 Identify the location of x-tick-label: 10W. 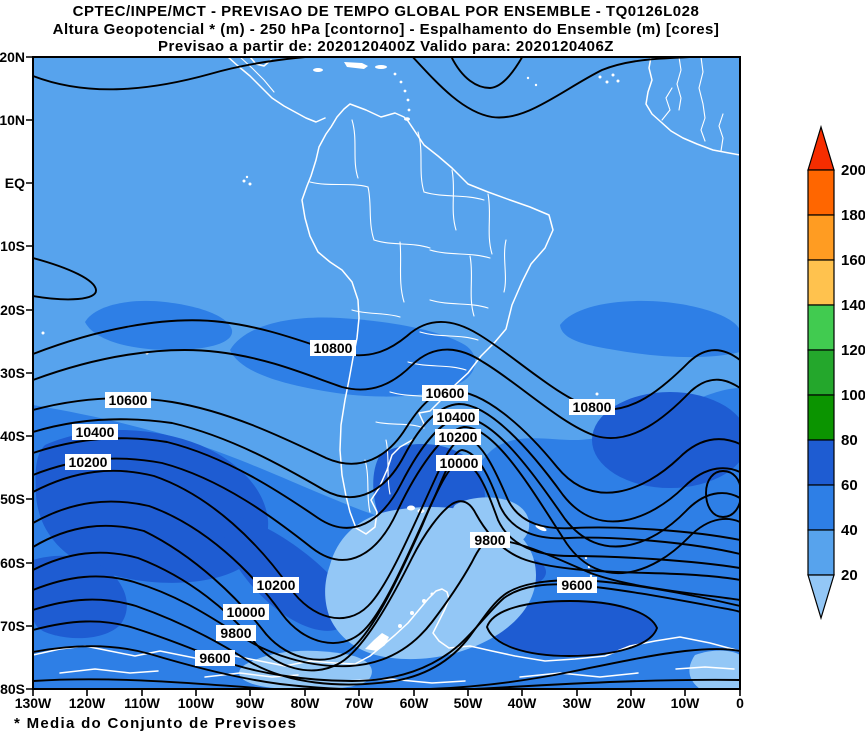
(686, 703).